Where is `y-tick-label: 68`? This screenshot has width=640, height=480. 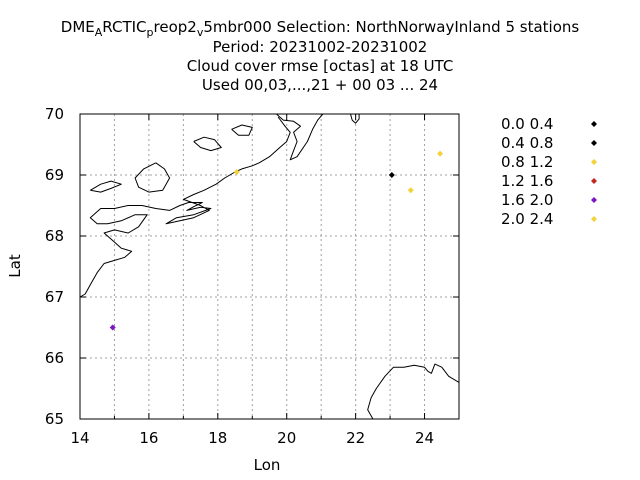 y-tick-label: 68 is located at coordinates (54, 236).